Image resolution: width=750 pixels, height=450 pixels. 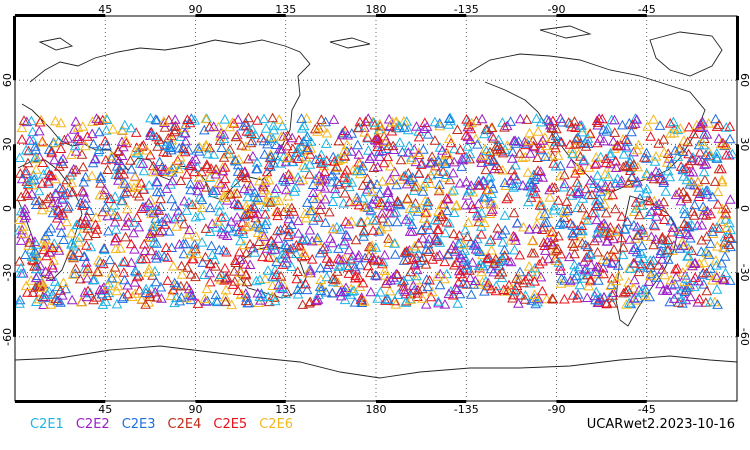 I want to click on right-tick-label: 0, so click(x=744, y=208).